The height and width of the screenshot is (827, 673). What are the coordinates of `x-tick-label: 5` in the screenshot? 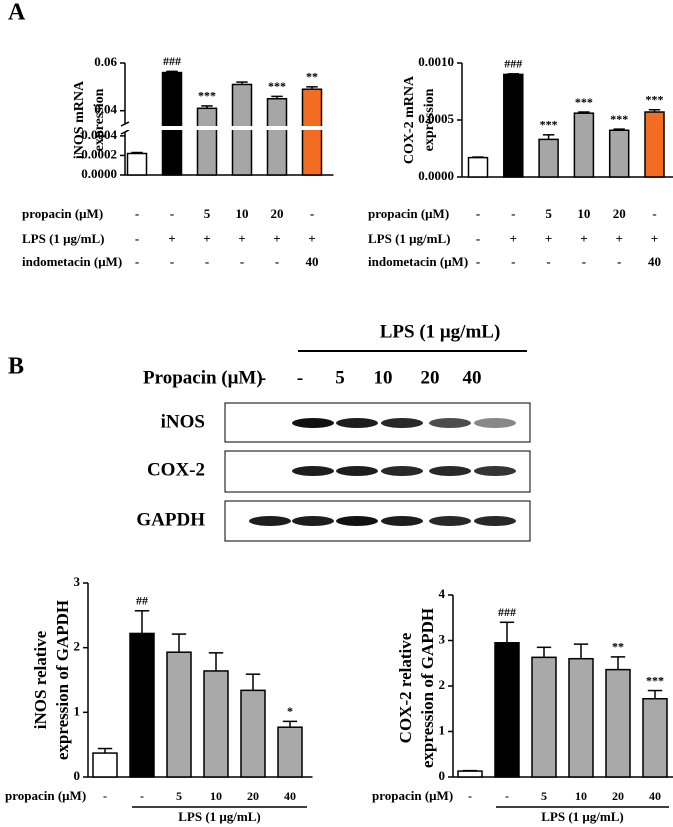 It's located at (544, 796).